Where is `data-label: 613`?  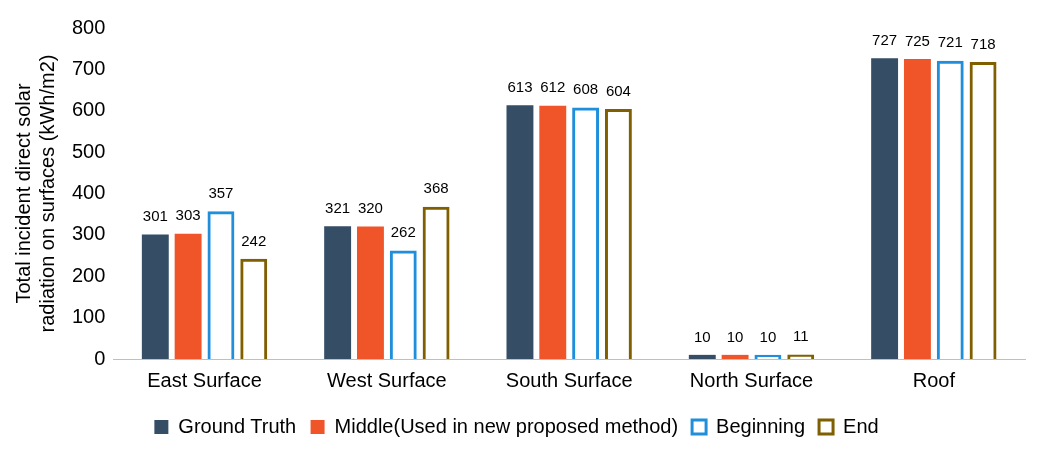 data-label: 613 is located at coordinates (520, 87).